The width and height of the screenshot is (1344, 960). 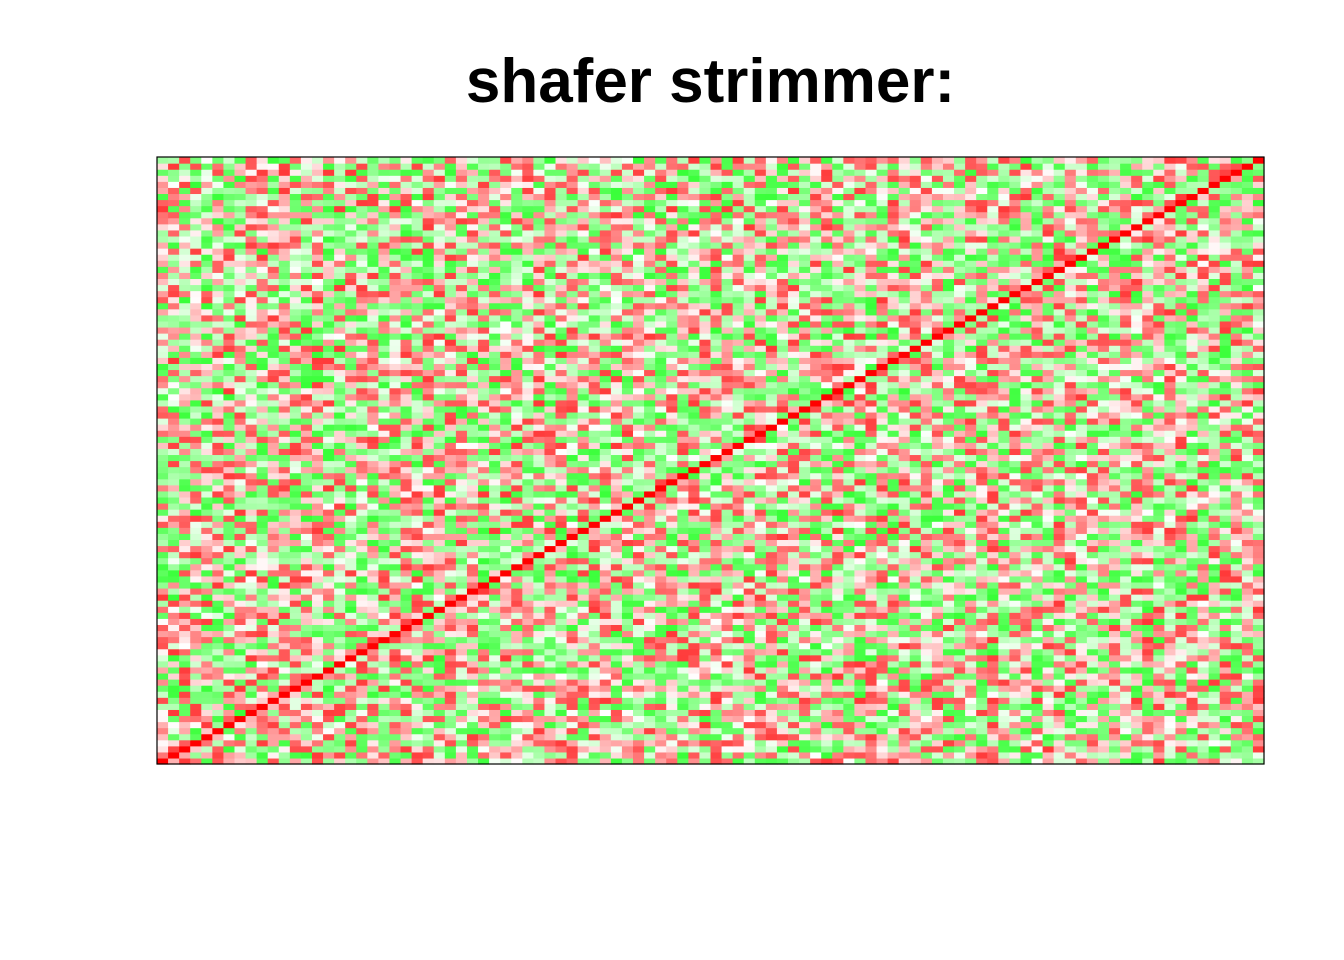 What do you see at coordinates (450, 603) in the screenshot?
I see `heatmap-diagonal-cell` at bounding box center [450, 603].